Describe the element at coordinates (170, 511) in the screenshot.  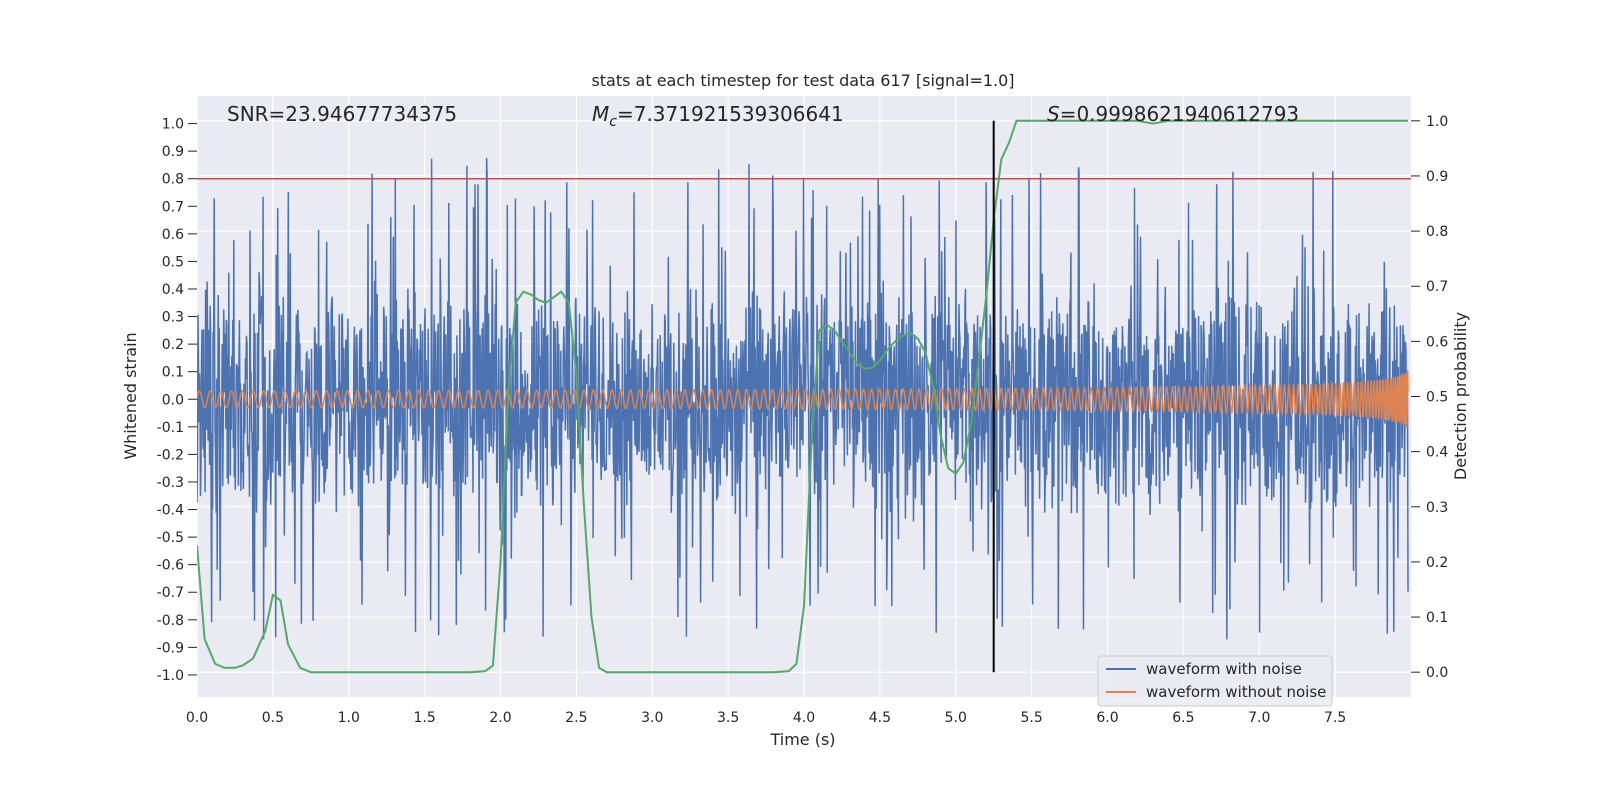
I see `left-y-tick-label: -0.4` at that location.